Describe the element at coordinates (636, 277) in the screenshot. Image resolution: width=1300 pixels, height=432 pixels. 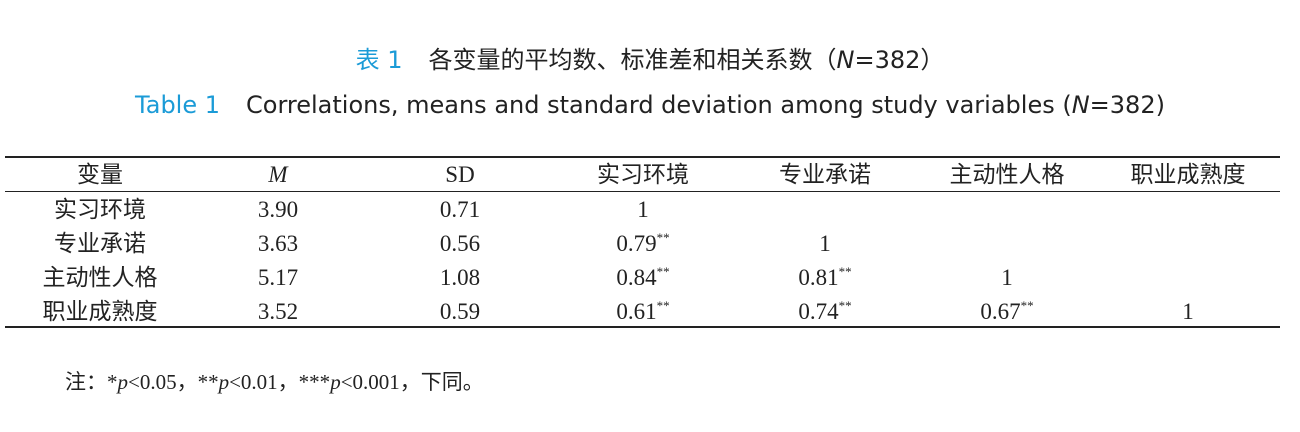
I see `cell-text: 0.84` at that location.